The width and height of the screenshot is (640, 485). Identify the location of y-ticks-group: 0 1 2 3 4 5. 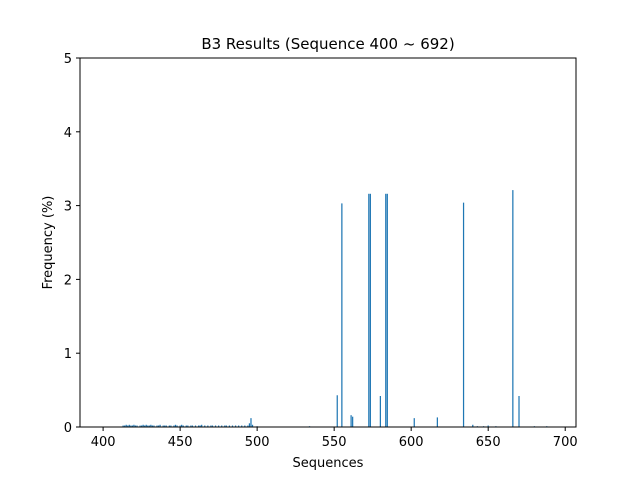
(72, 244).